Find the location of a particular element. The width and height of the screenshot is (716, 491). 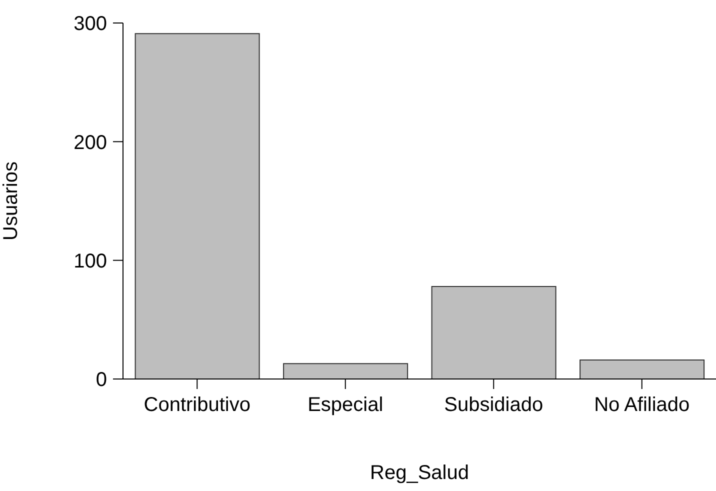

y-tick-label: 200 is located at coordinates (90, 143).